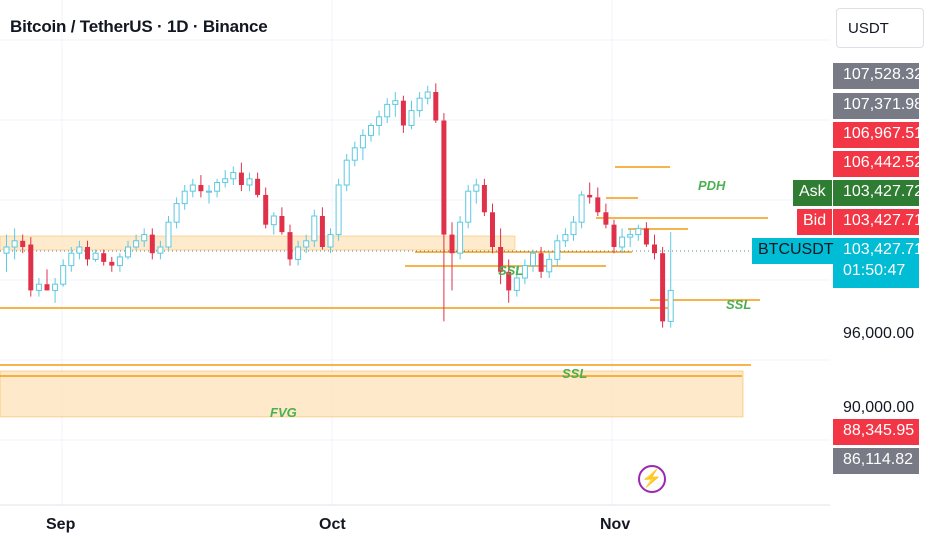  Describe the element at coordinates (874, 270) in the screenshot. I see `bar-countdown: 01:50:47` at that location.